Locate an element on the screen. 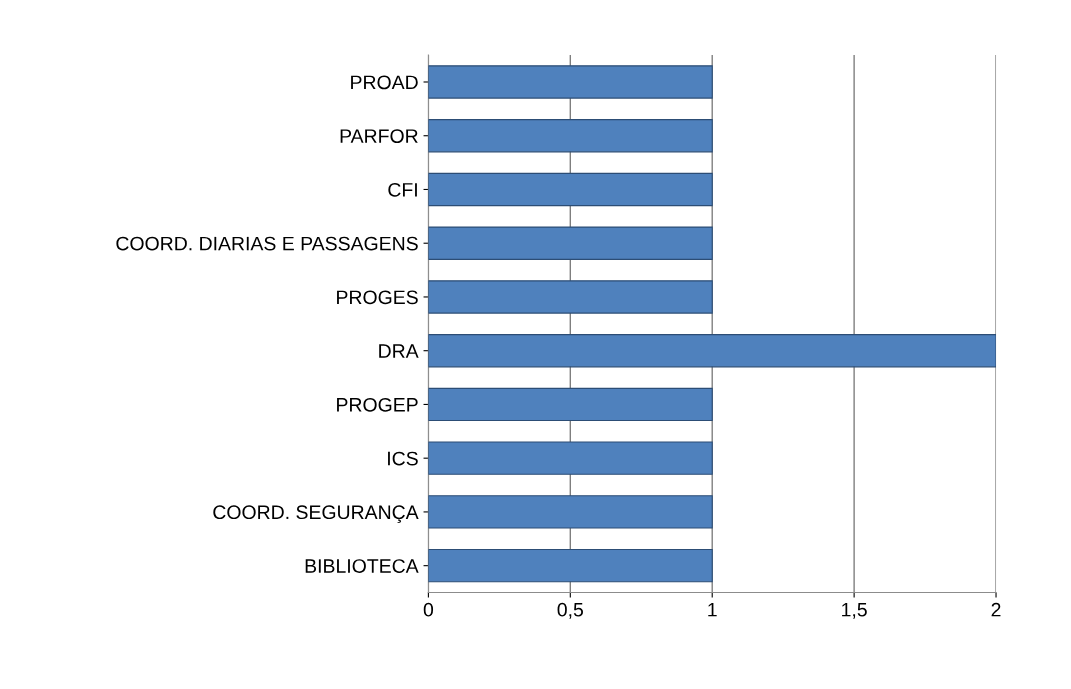 The image size is (1071, 689). y-tick-label: PROGES is located at coordinates (377, 297).